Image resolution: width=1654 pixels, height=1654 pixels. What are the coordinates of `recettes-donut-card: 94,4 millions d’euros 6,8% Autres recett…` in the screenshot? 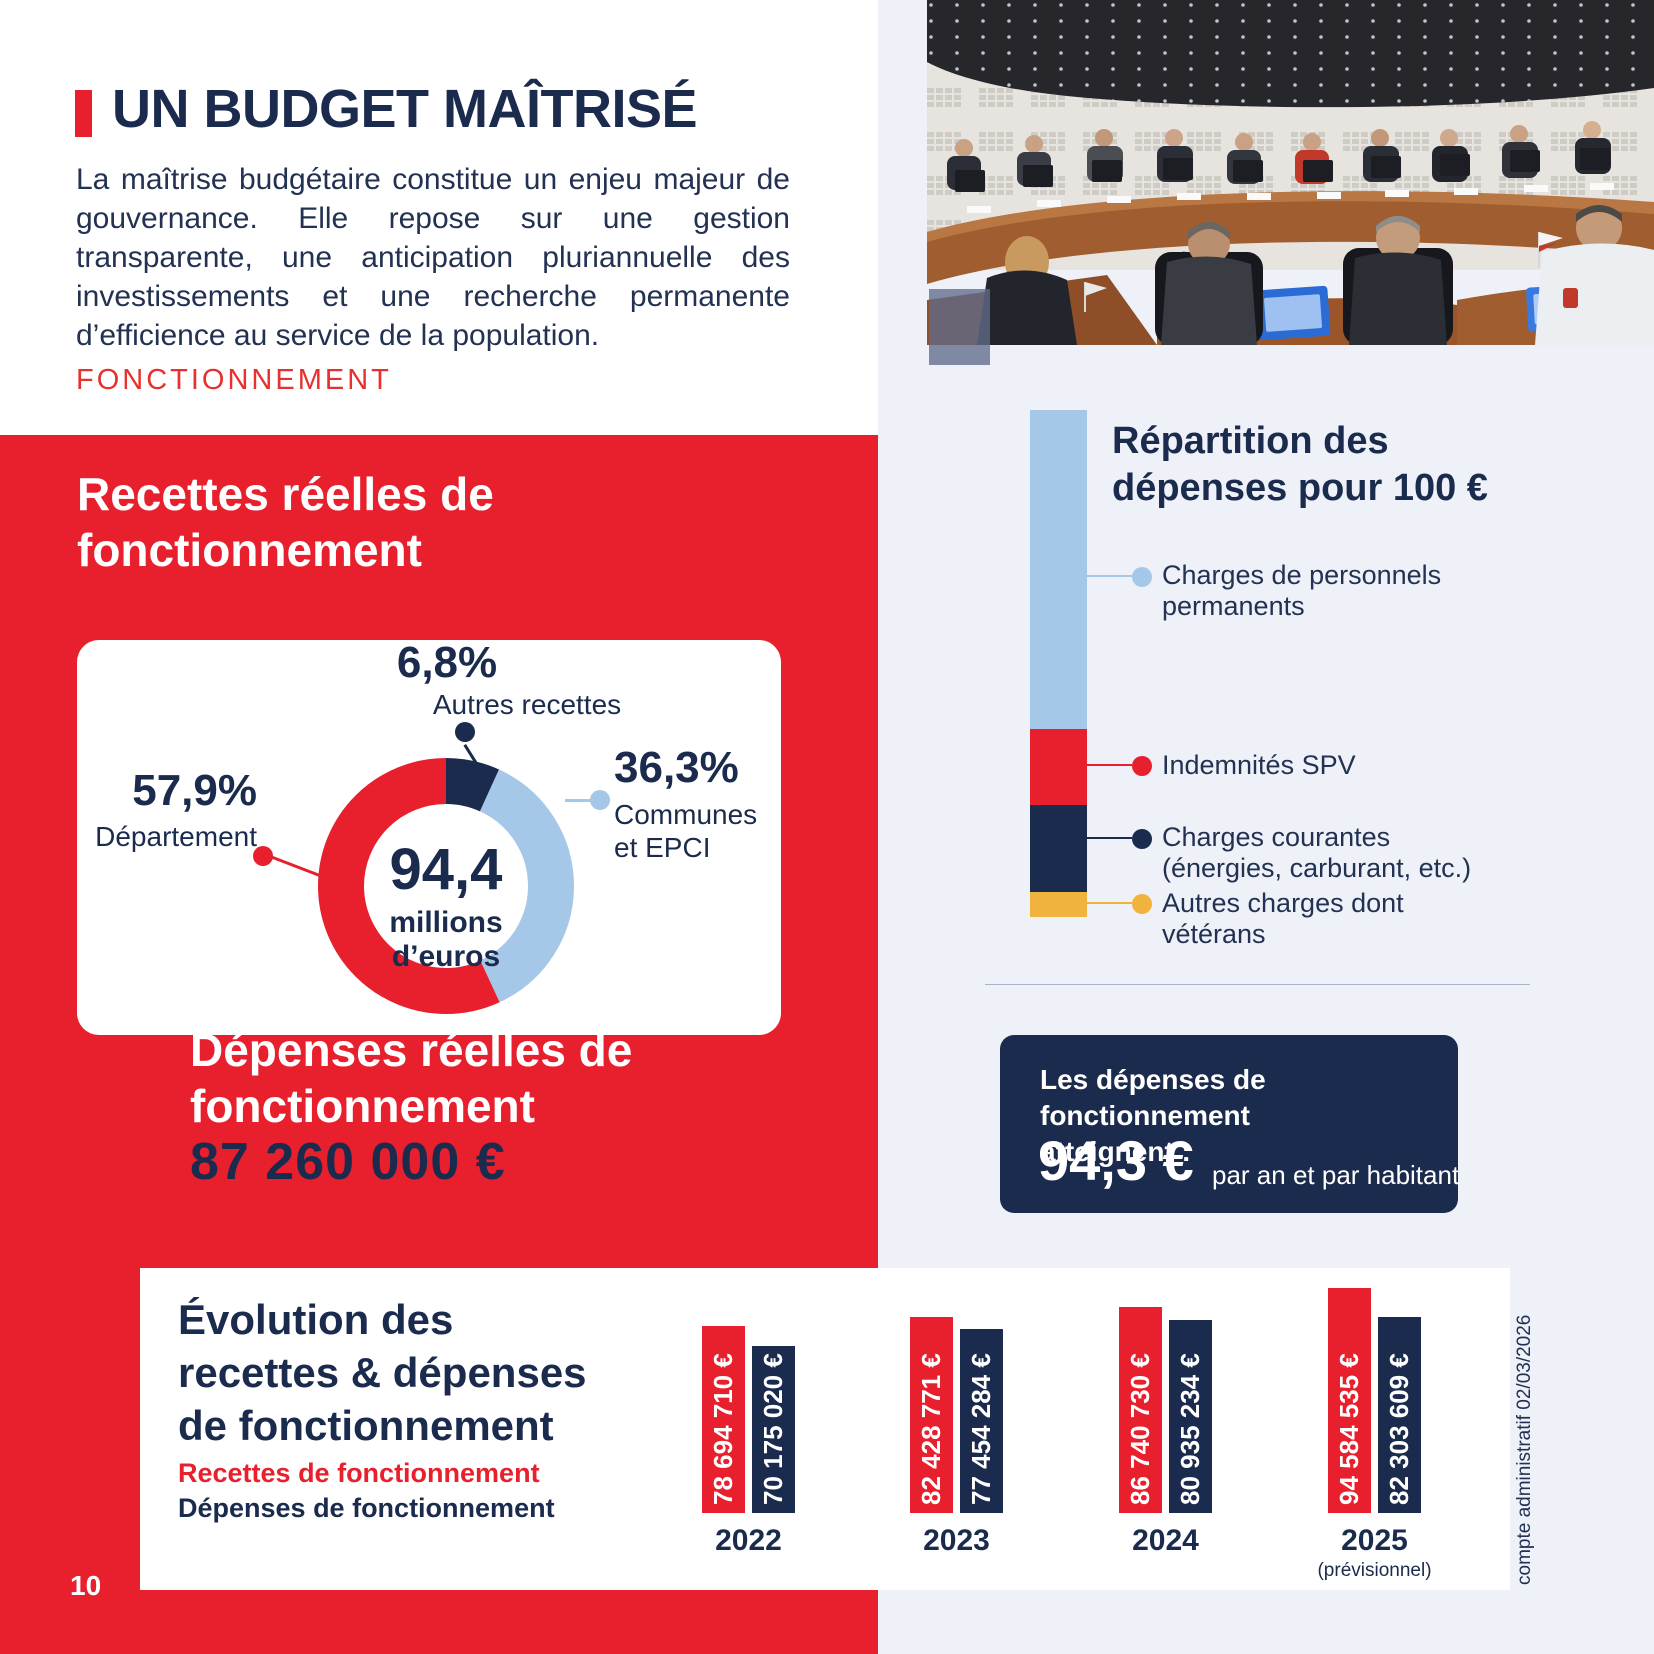 It's located at (429, 837).